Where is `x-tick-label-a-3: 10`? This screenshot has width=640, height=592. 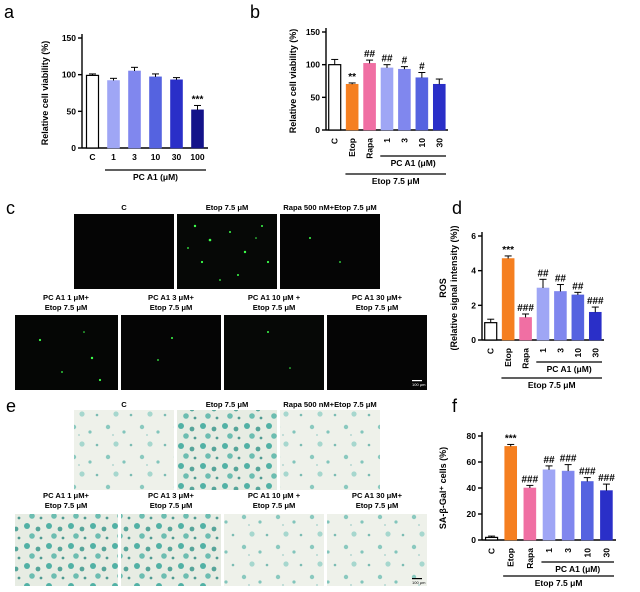 x-tick-label-a-3: 10 is located at coordinates (156, 157).